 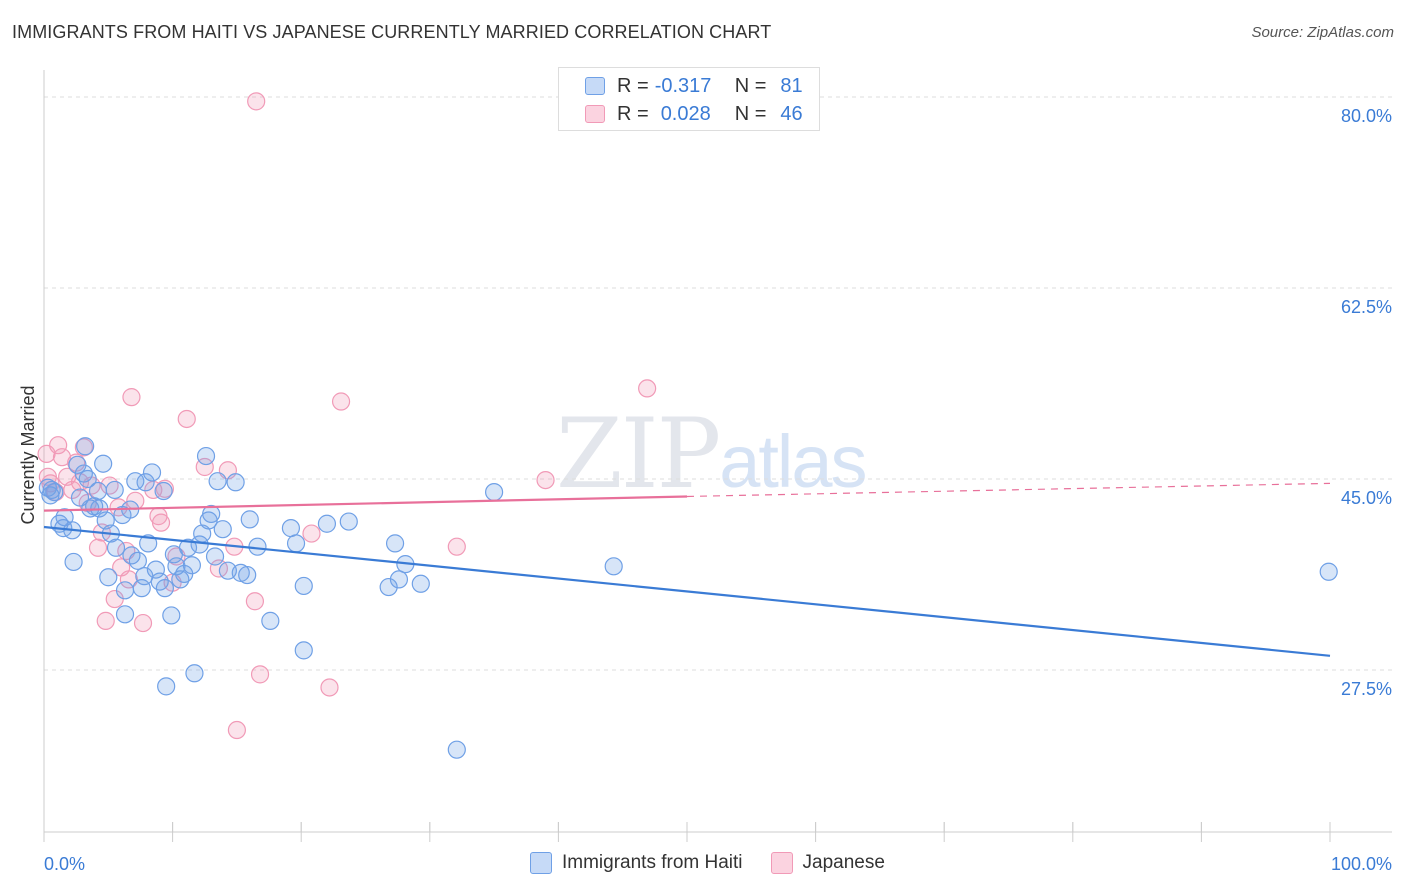 What do you see at coordinates (685, 113) in the screenshot?
I see `legend-r-value: 0.028` at bounding box center [685, 113].